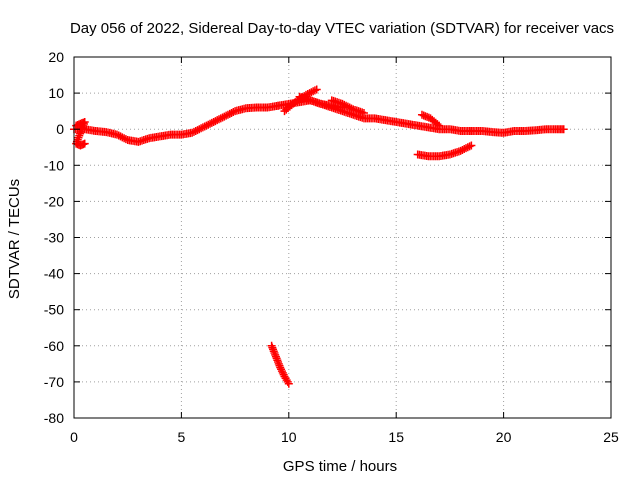  I want to click on y-tick-label: 0, so click(60, 129).